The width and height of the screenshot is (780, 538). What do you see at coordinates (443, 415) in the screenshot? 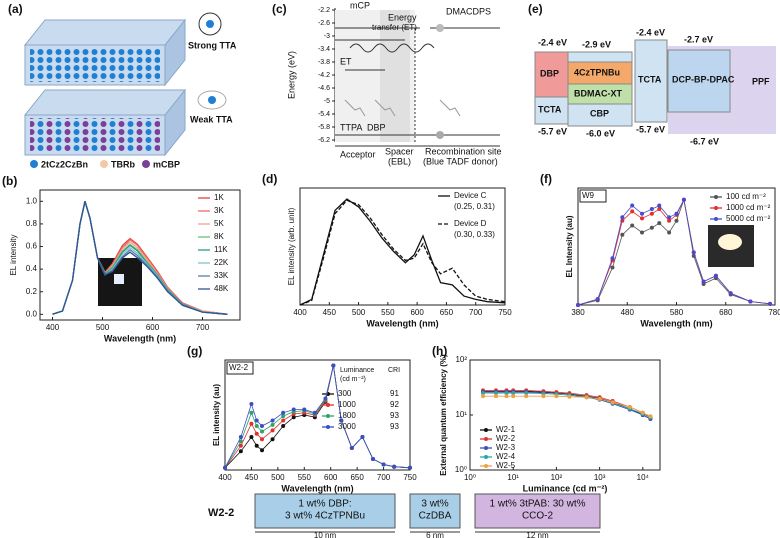
I see `y-axis-label: External quantum efficiency (%)` at bounding box center [443, 415].